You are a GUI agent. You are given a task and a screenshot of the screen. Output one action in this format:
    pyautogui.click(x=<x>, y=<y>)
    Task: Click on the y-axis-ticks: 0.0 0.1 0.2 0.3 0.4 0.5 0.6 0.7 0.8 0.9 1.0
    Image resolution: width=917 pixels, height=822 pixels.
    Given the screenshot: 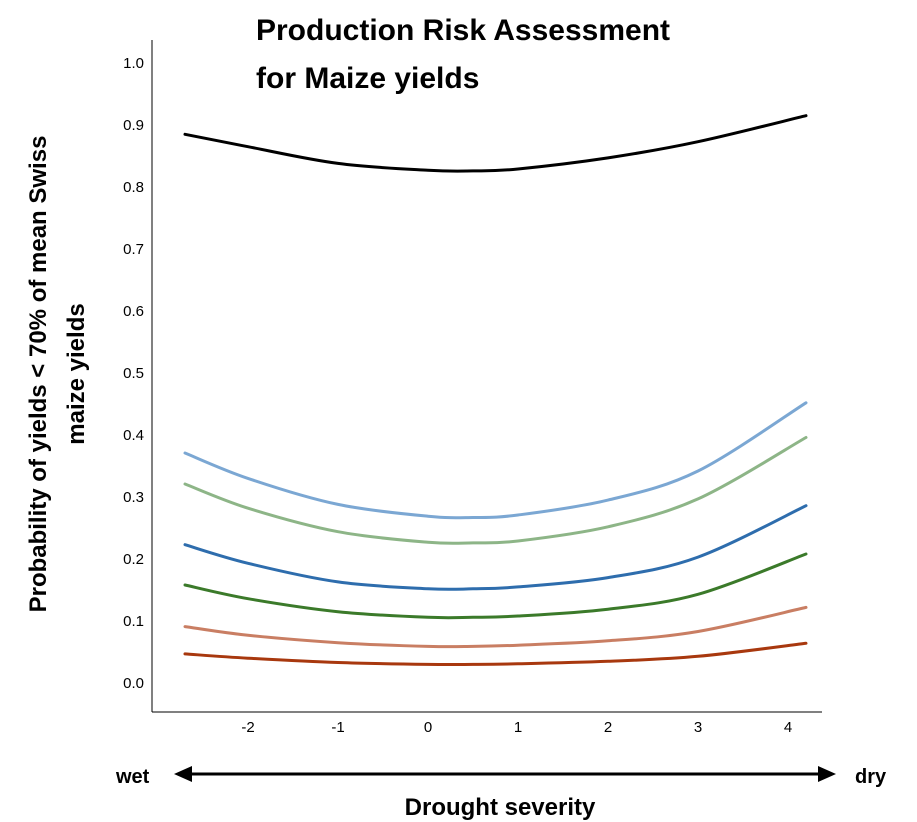 What is the action you would take?
    pyautogui.click(x=133, y=373)
    